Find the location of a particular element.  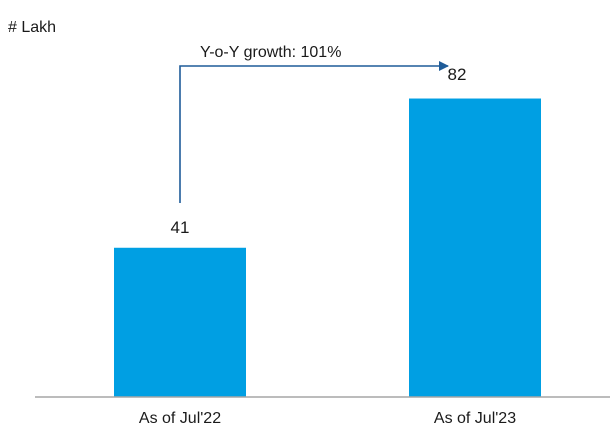

growth-label: Y-o-Y growth: 101% is located at coordinates (270, 52).